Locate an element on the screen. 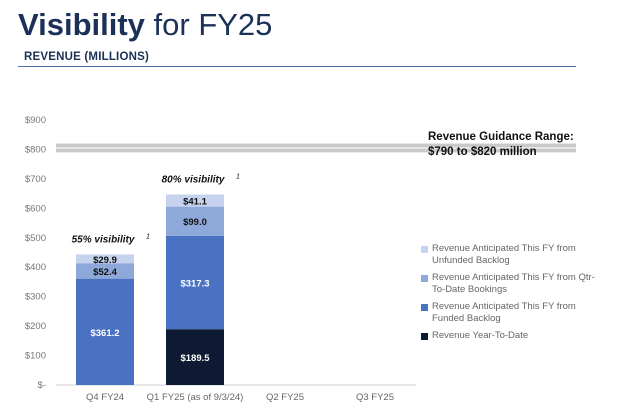 Image resolution: width=640 pixels, height=411 pixels. data-label: $317.3 is located at coordinates (194, 283).